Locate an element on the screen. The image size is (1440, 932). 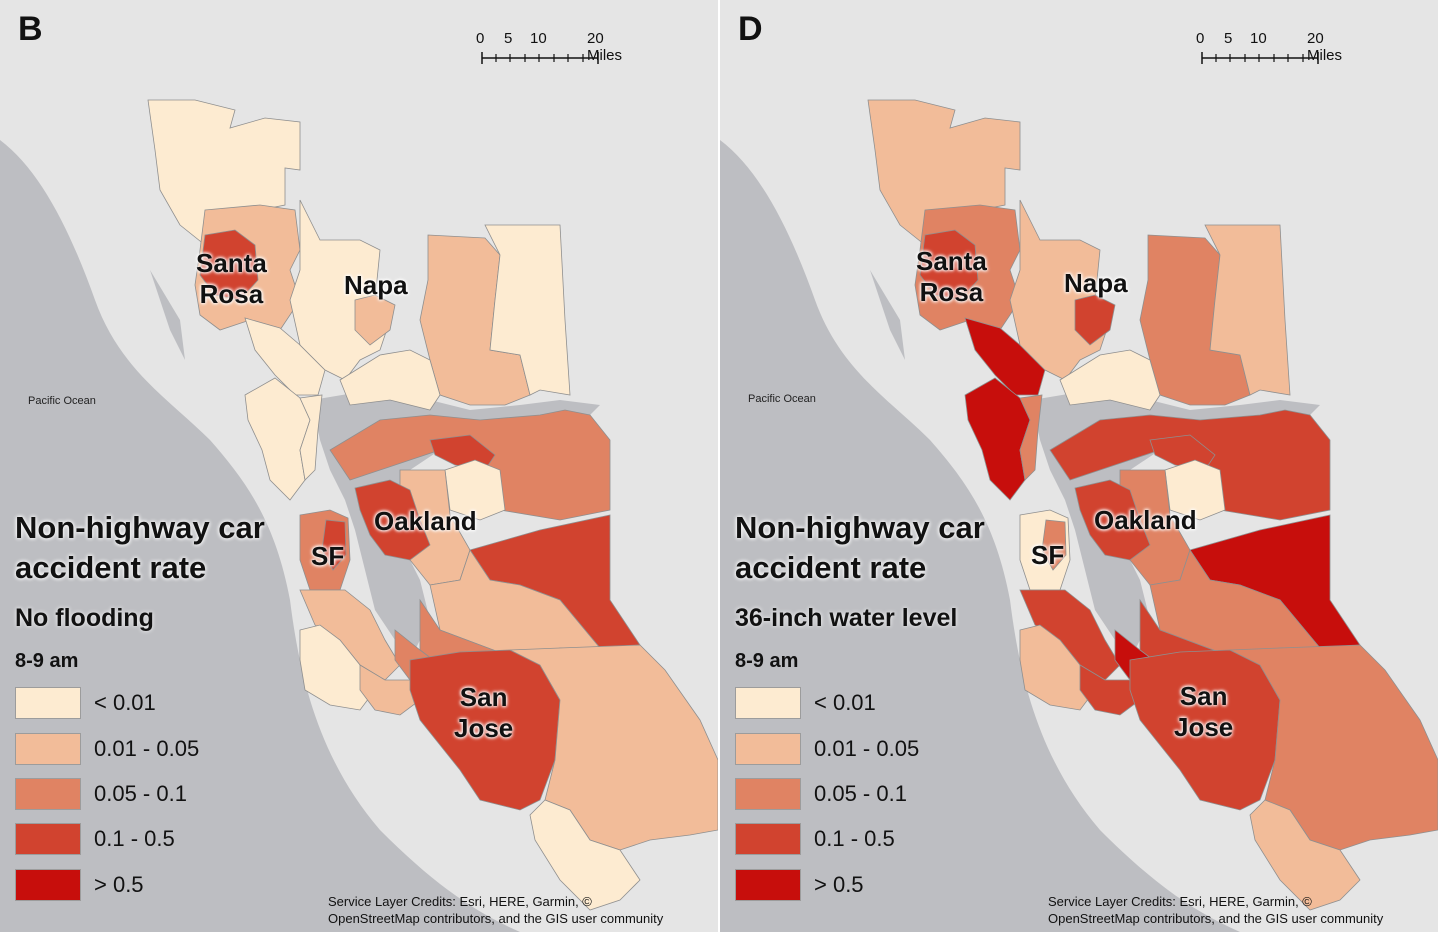
region-marin-coast is located at coordinates (997, 439).